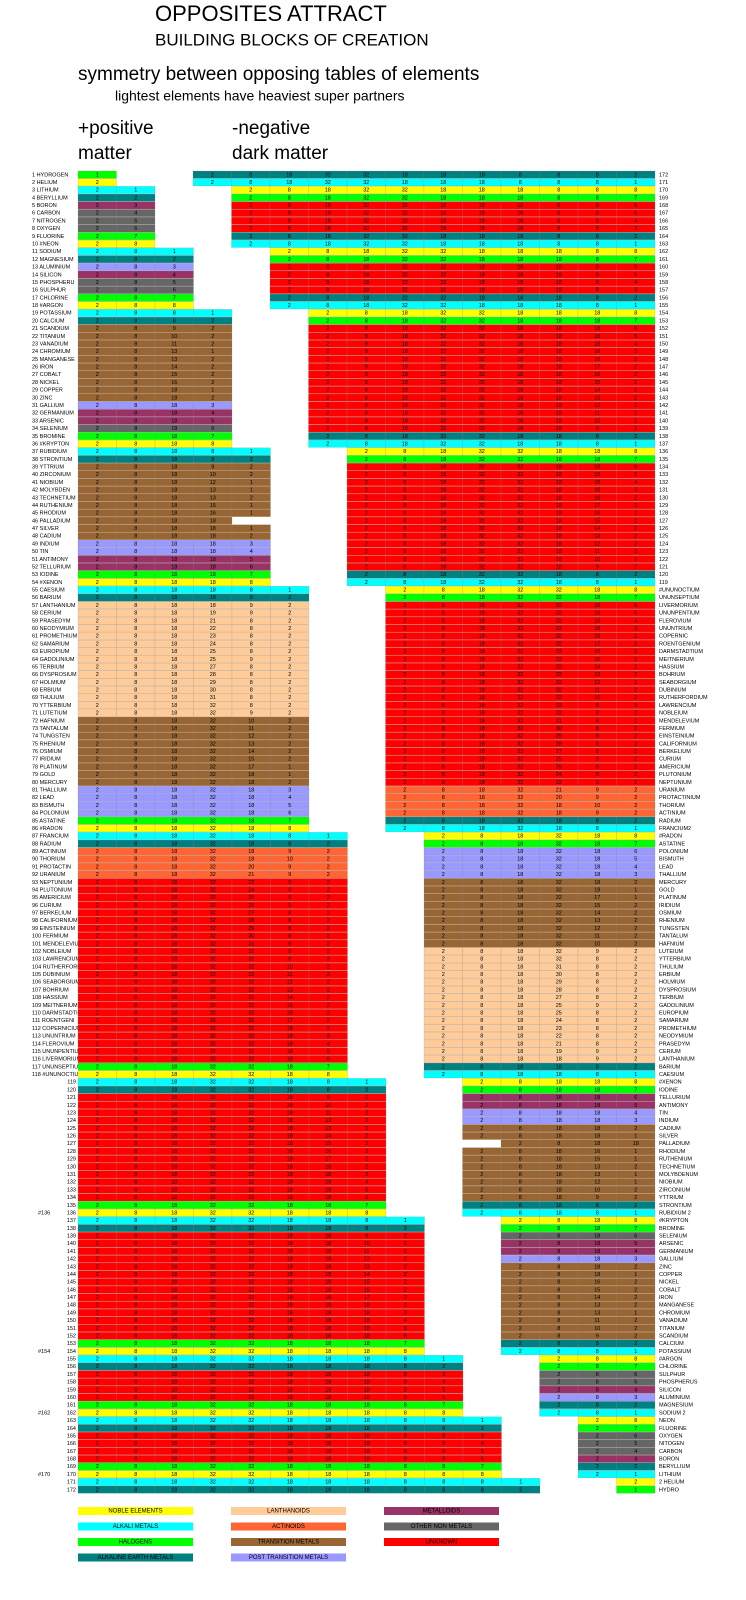 Image resolution: width=746 pixels, height=1600 pixels. What do you see at coordinates (251, 729) in the screenshot?
I see `shell-count: 11` at bounding box center [251, 729].